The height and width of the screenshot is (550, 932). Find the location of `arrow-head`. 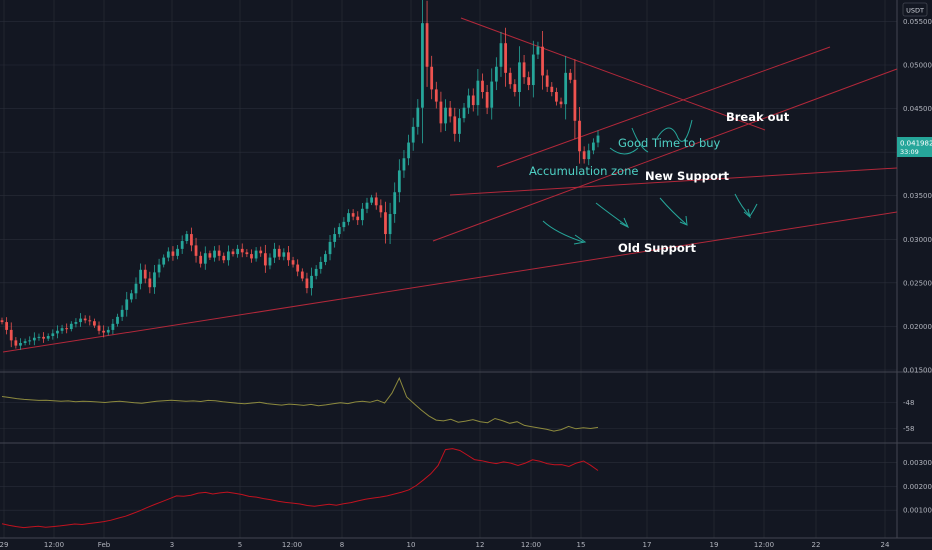

arrow-head is located at coordinates (624, 223).